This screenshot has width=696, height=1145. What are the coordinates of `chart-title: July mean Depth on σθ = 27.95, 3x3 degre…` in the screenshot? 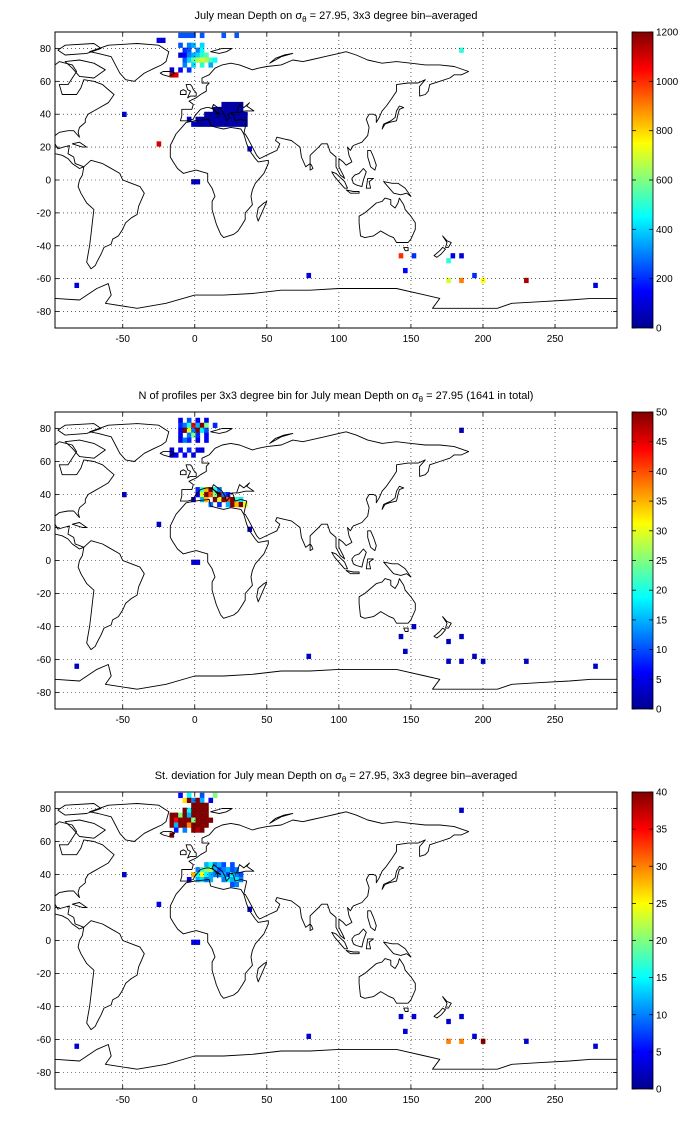 It's located at (335, 17).